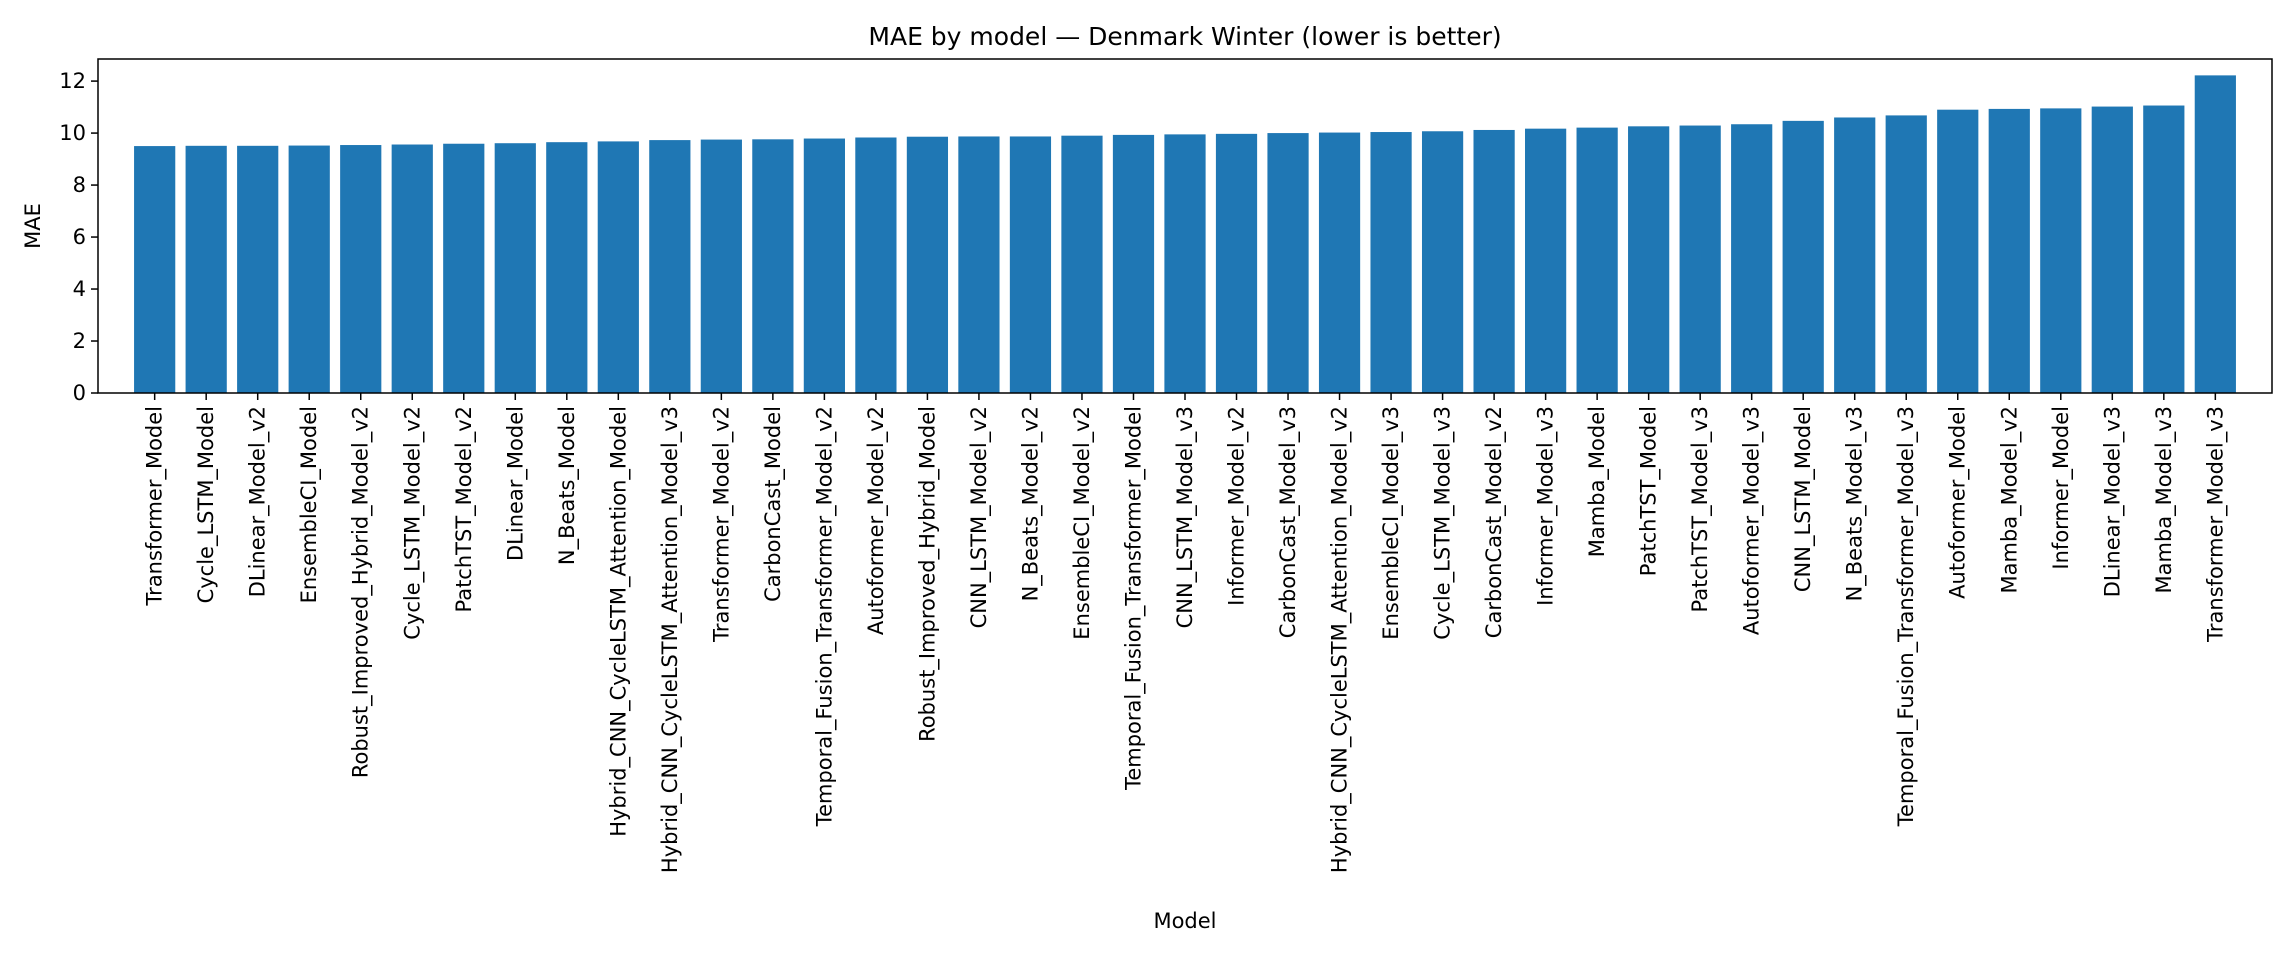  Describe the element at coordinates (79, 185) in the screenshot. I see `y-tick-label: 8` at that location.